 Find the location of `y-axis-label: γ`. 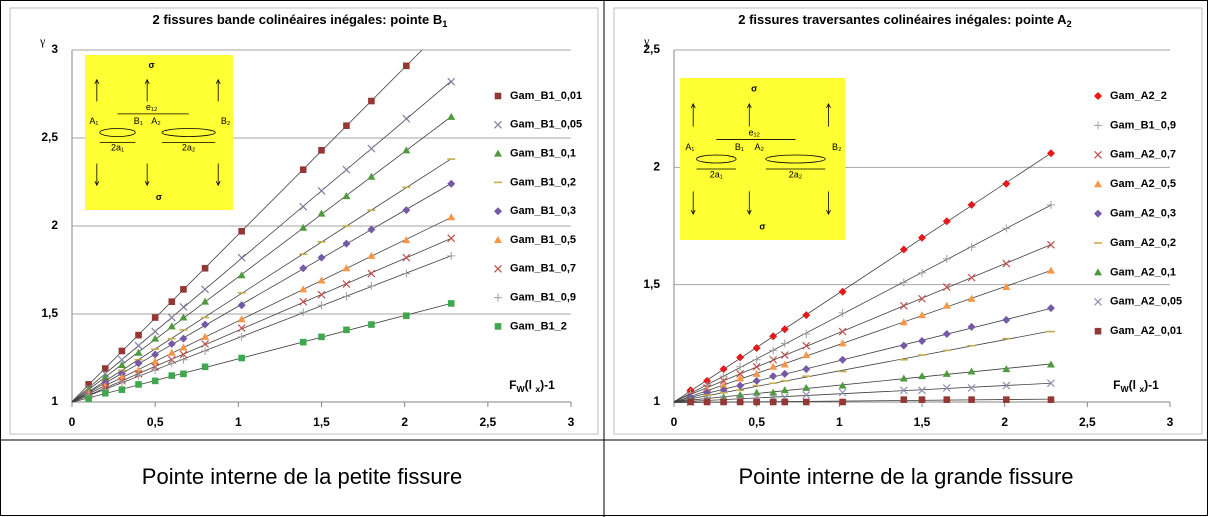

y-axis-label: γ is located at coordinates (42, 41).